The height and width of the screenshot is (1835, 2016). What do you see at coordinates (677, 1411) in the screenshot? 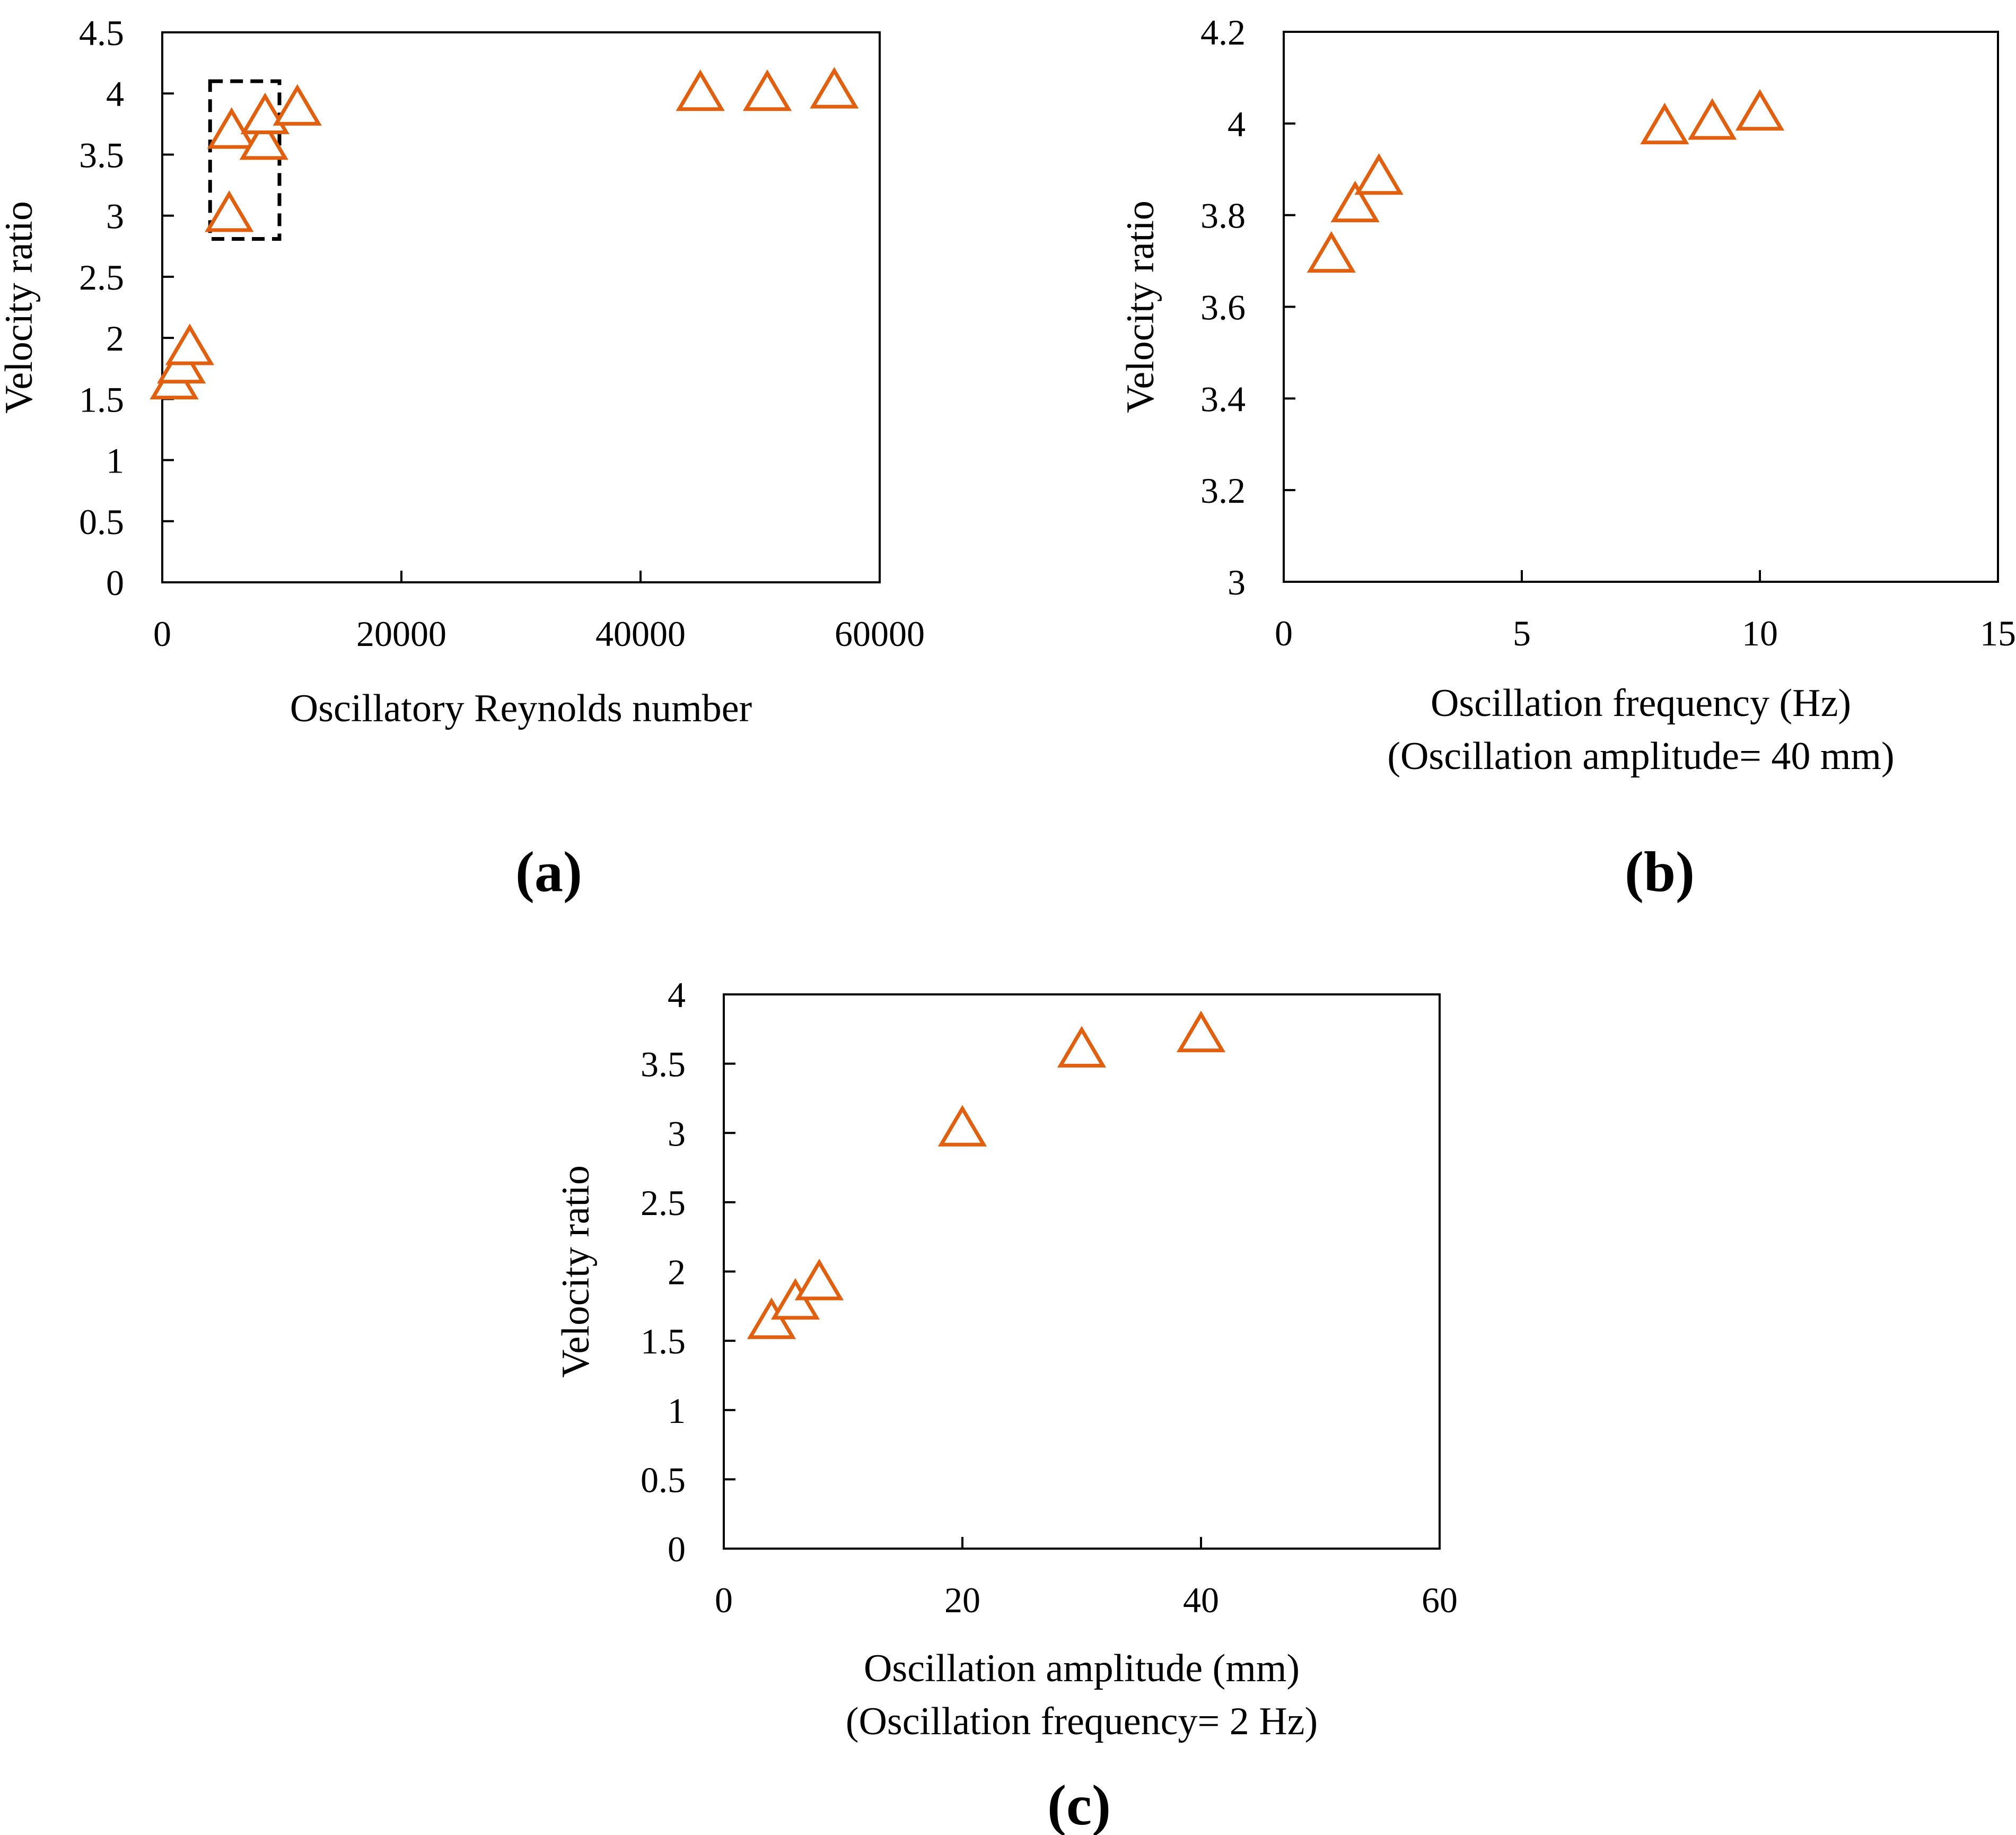
I see `panel-c-y-tick-label: 1` at bounding box center [677, 1411].